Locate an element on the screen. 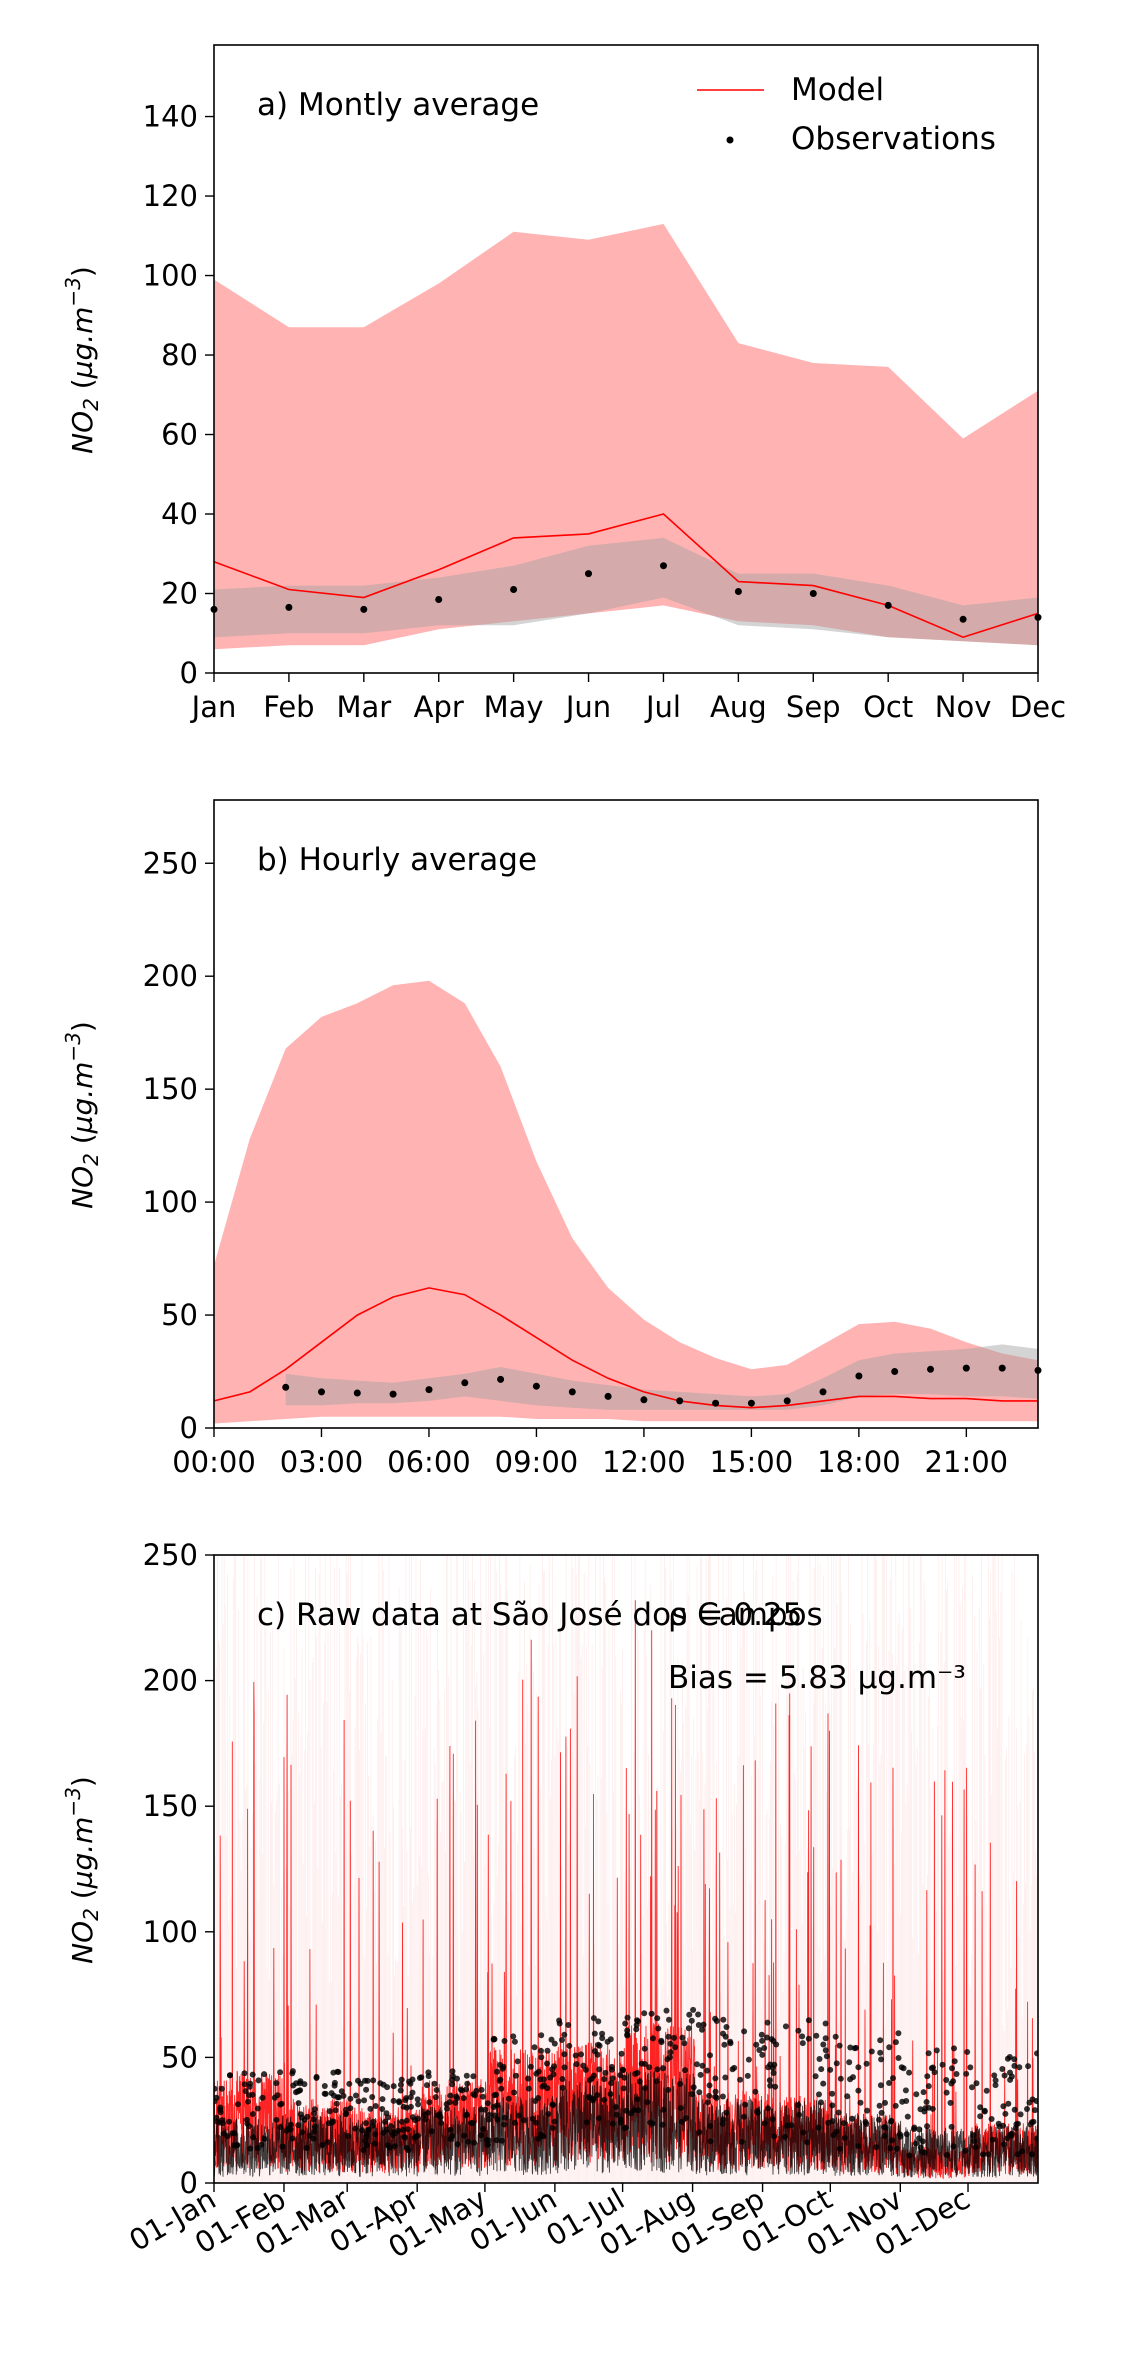  model-range-band is located at coordinates (626, 436).